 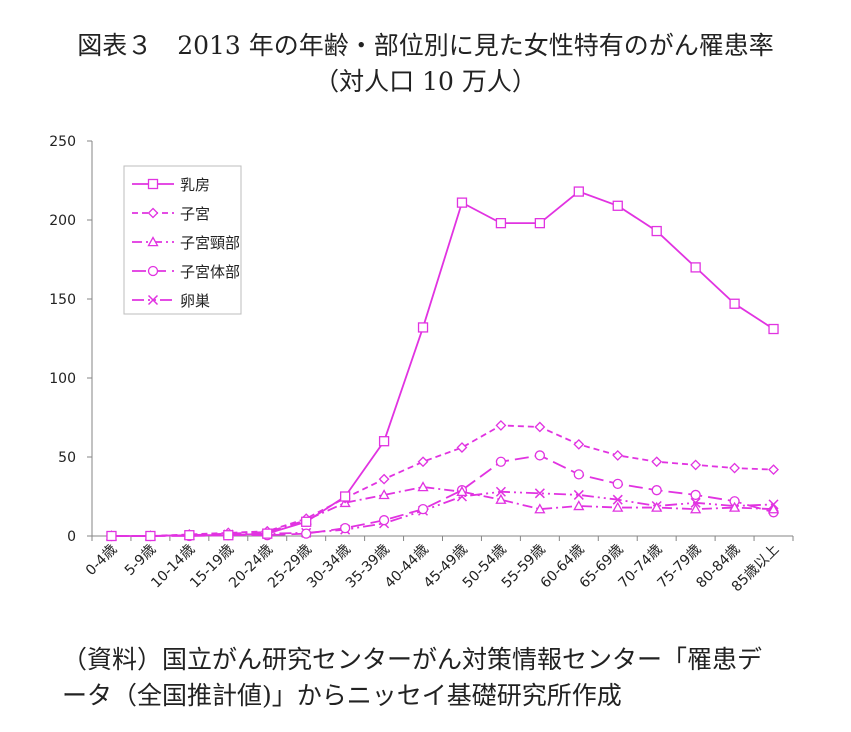 What do you see at coordinates (342, 695) in the screenshot?
I see `source-note-line2: ータ（全国推計値)」からニッセイ基礎研究所作成` at bounding box center [342, 695].